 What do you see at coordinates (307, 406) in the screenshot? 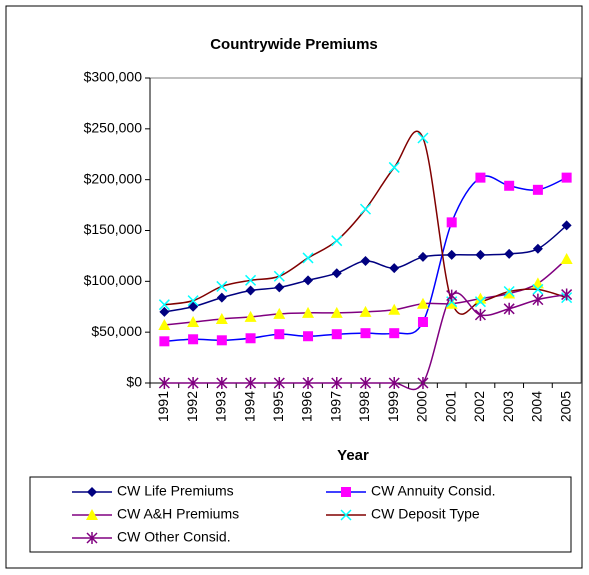
I see `x-tick-label: 1996` at bounding box center [307, 406].